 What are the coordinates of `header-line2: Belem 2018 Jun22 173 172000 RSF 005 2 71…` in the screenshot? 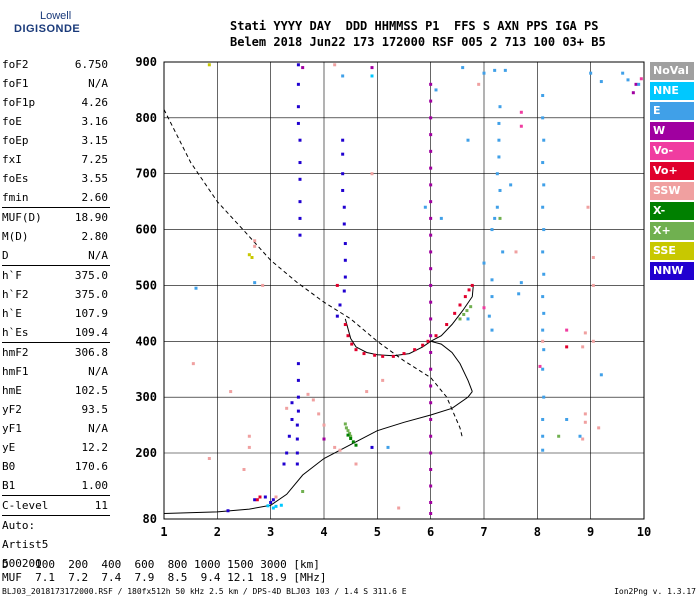 It's located at (418, 42).